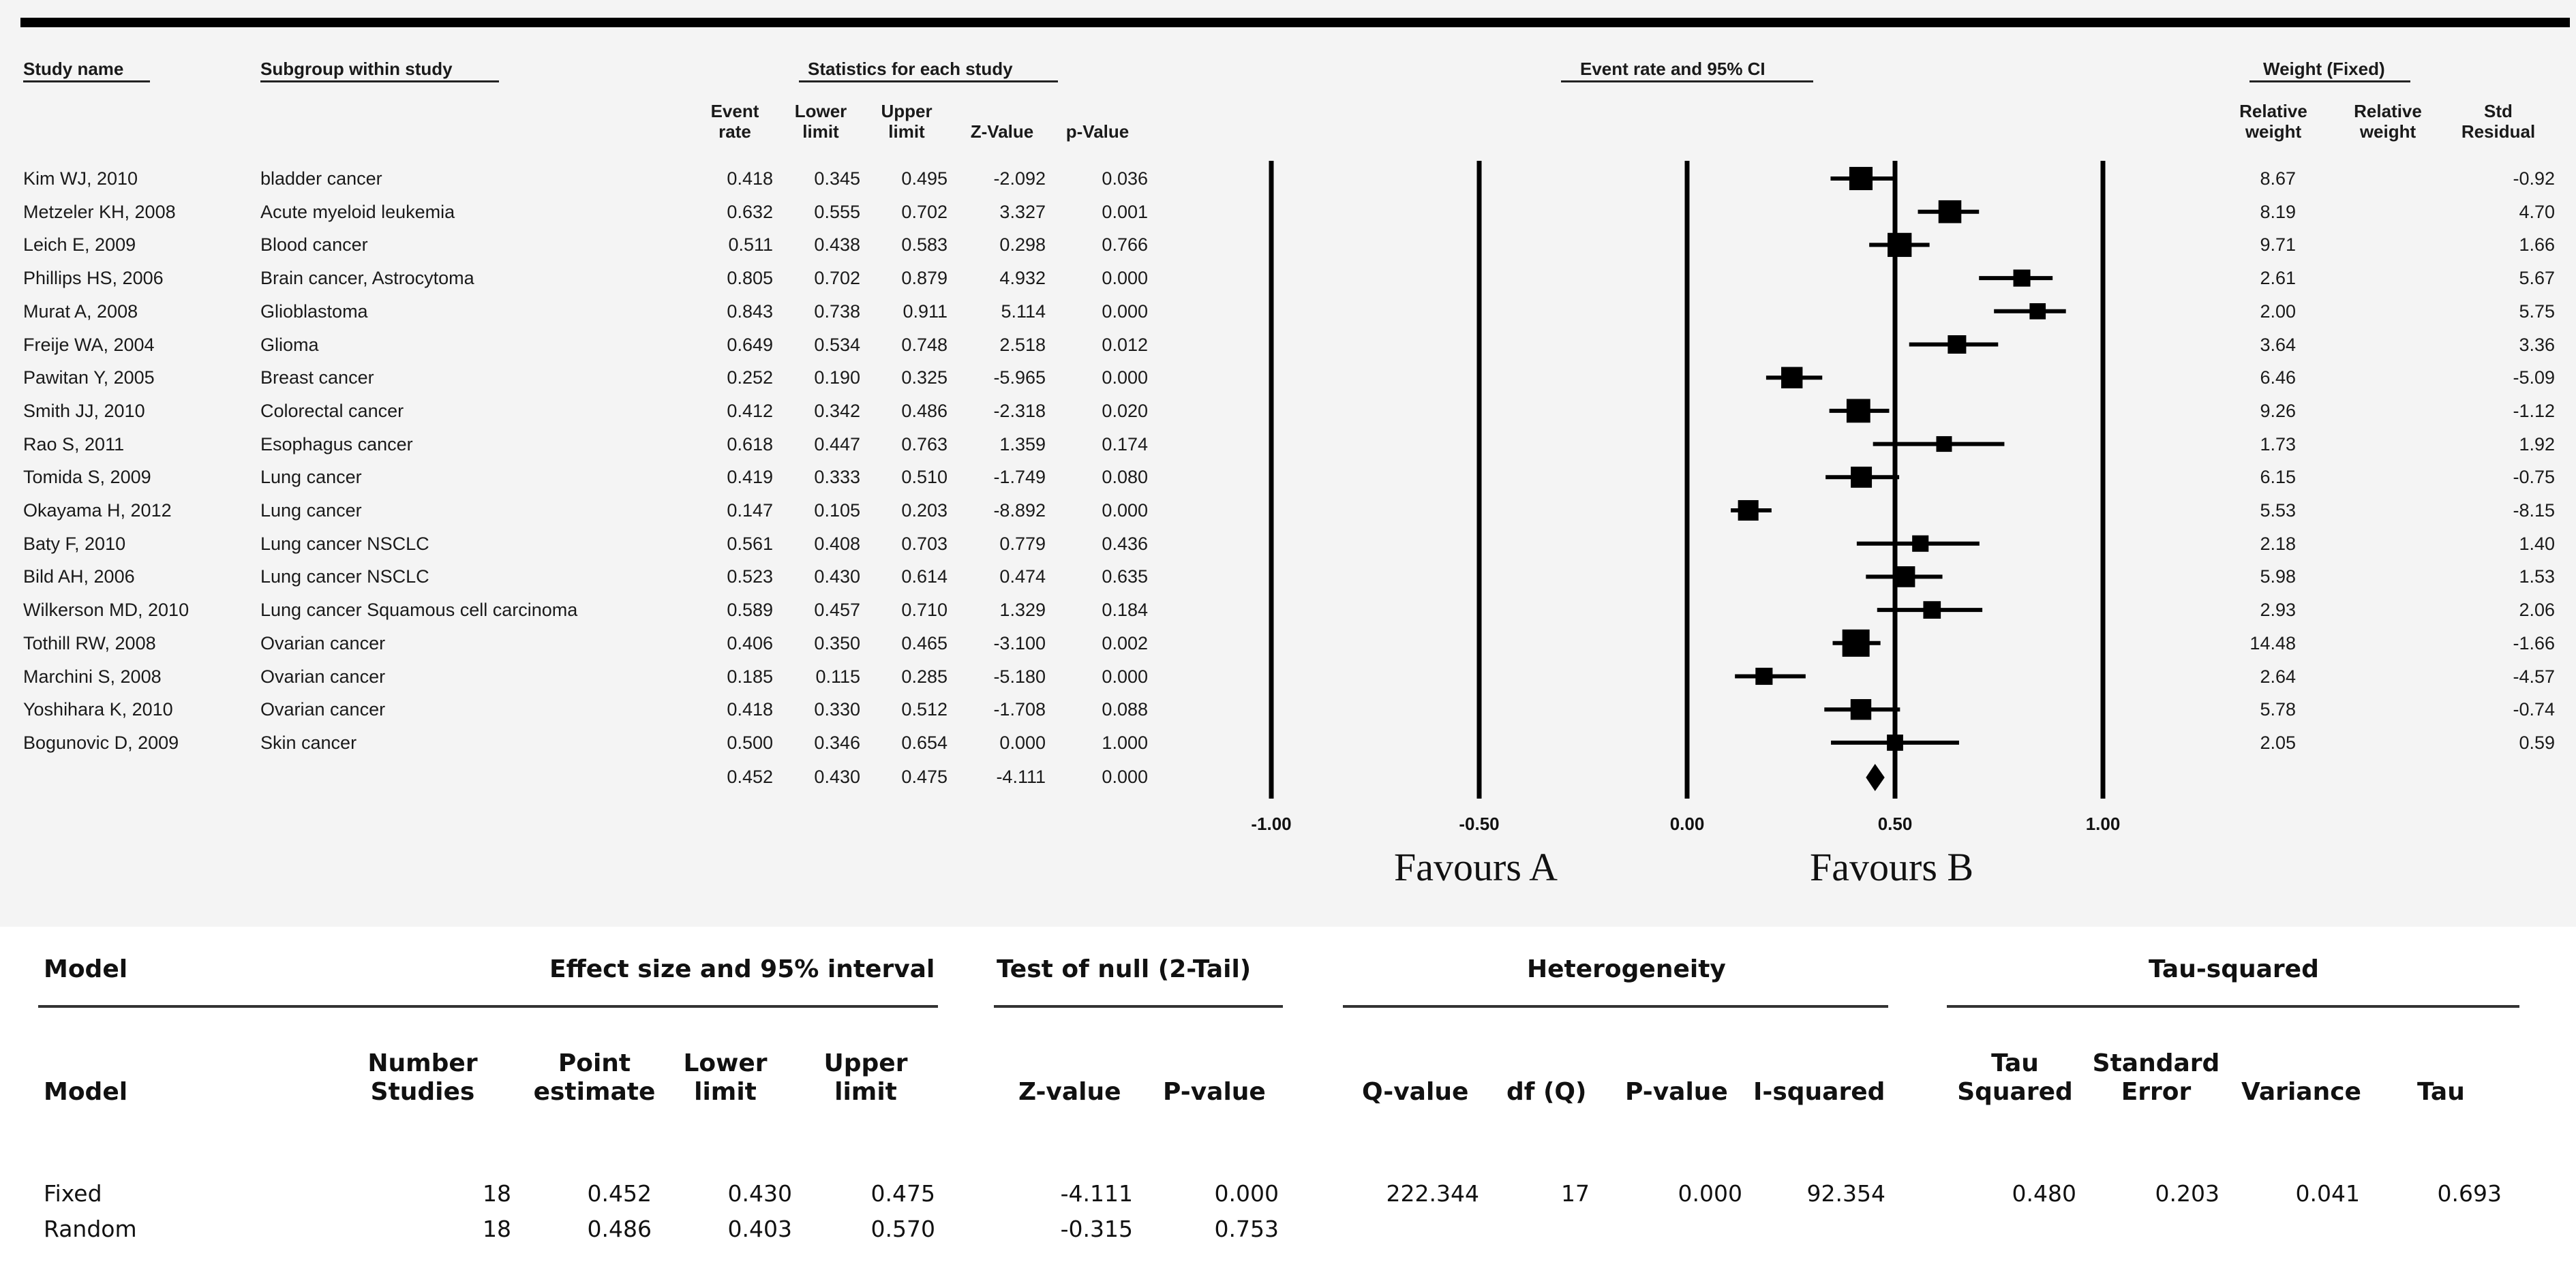  What do you see at coordinates (79, 245) in the screenshot?
I see `study-name: Leich E, 2009` at bounding box center [79, 245].